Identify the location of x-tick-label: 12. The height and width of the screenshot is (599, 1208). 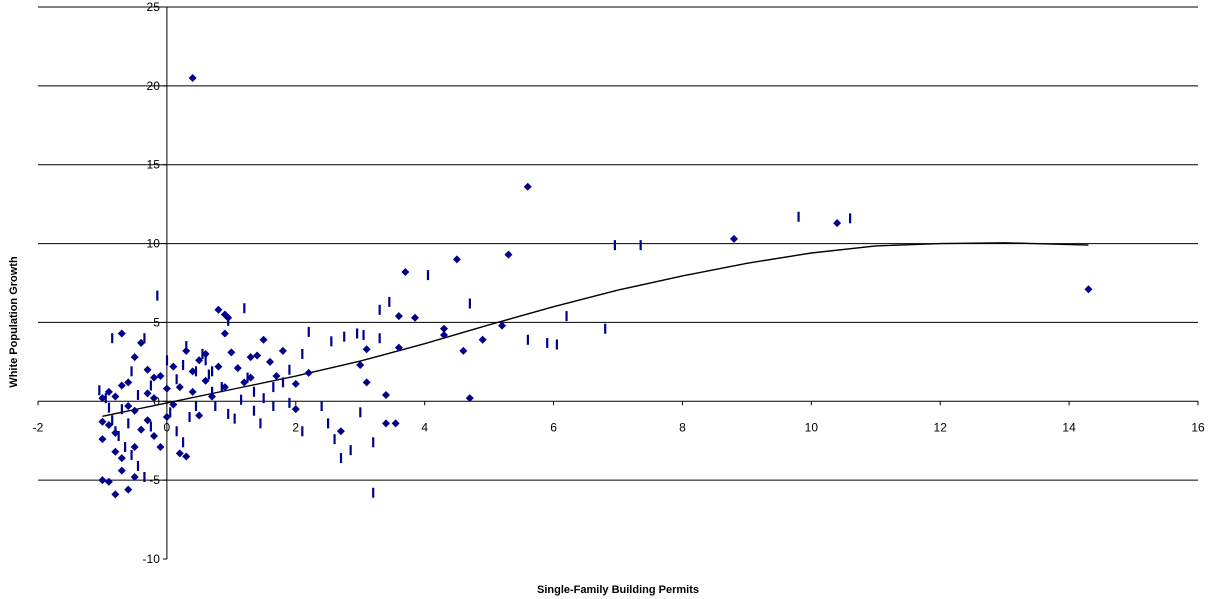
(941, 427).